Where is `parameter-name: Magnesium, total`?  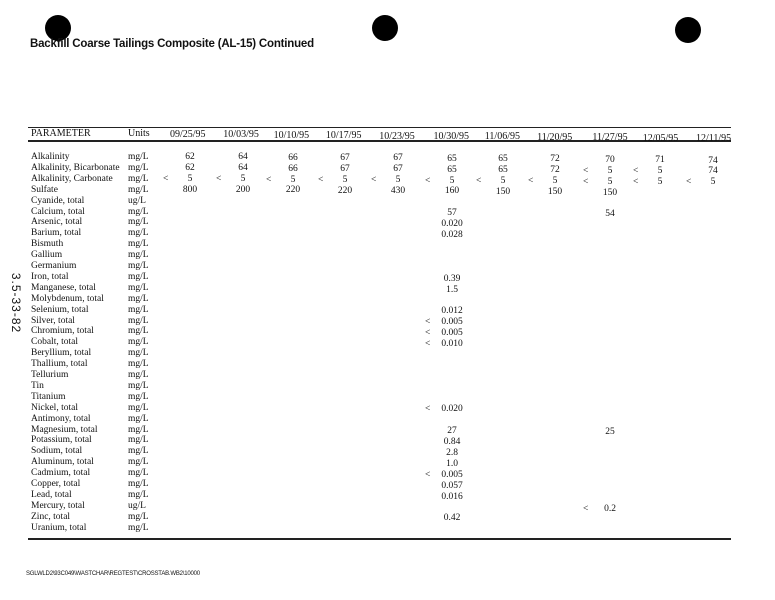
parameter-name: Magnesium, total is located at coordinates (64, 429).